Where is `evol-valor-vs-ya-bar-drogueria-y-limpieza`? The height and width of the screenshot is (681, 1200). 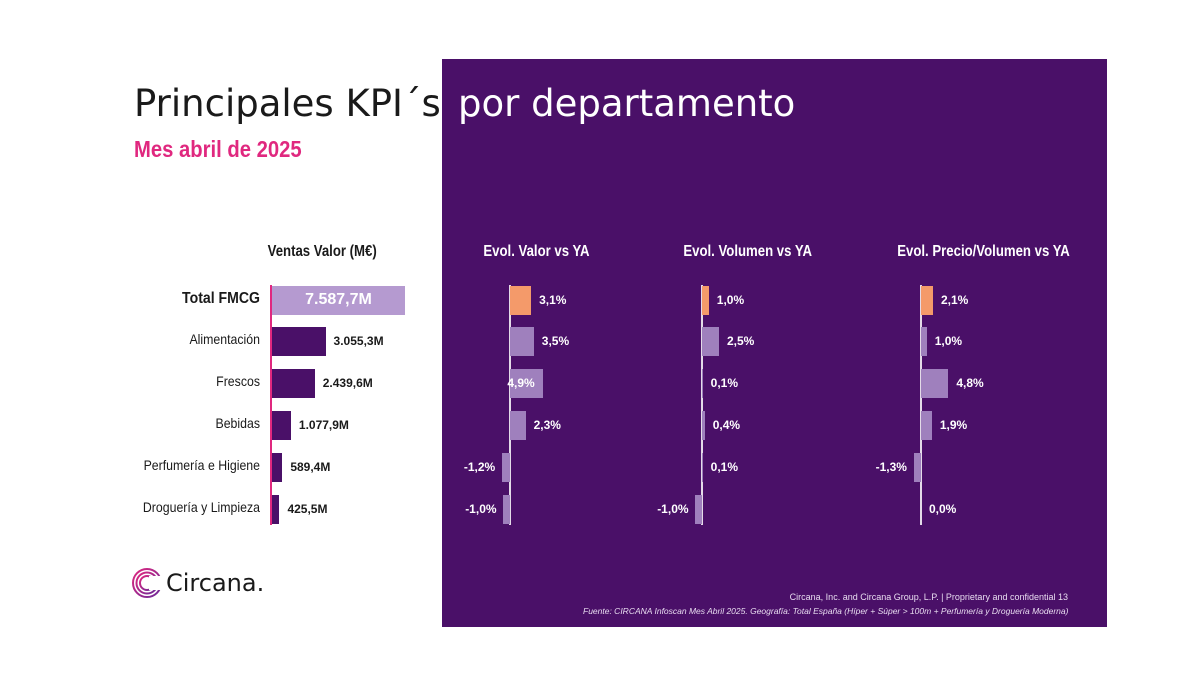
evol-valor-vs-ya-bar-drogueria-y-limpieza is located at coordinates (506, 509).